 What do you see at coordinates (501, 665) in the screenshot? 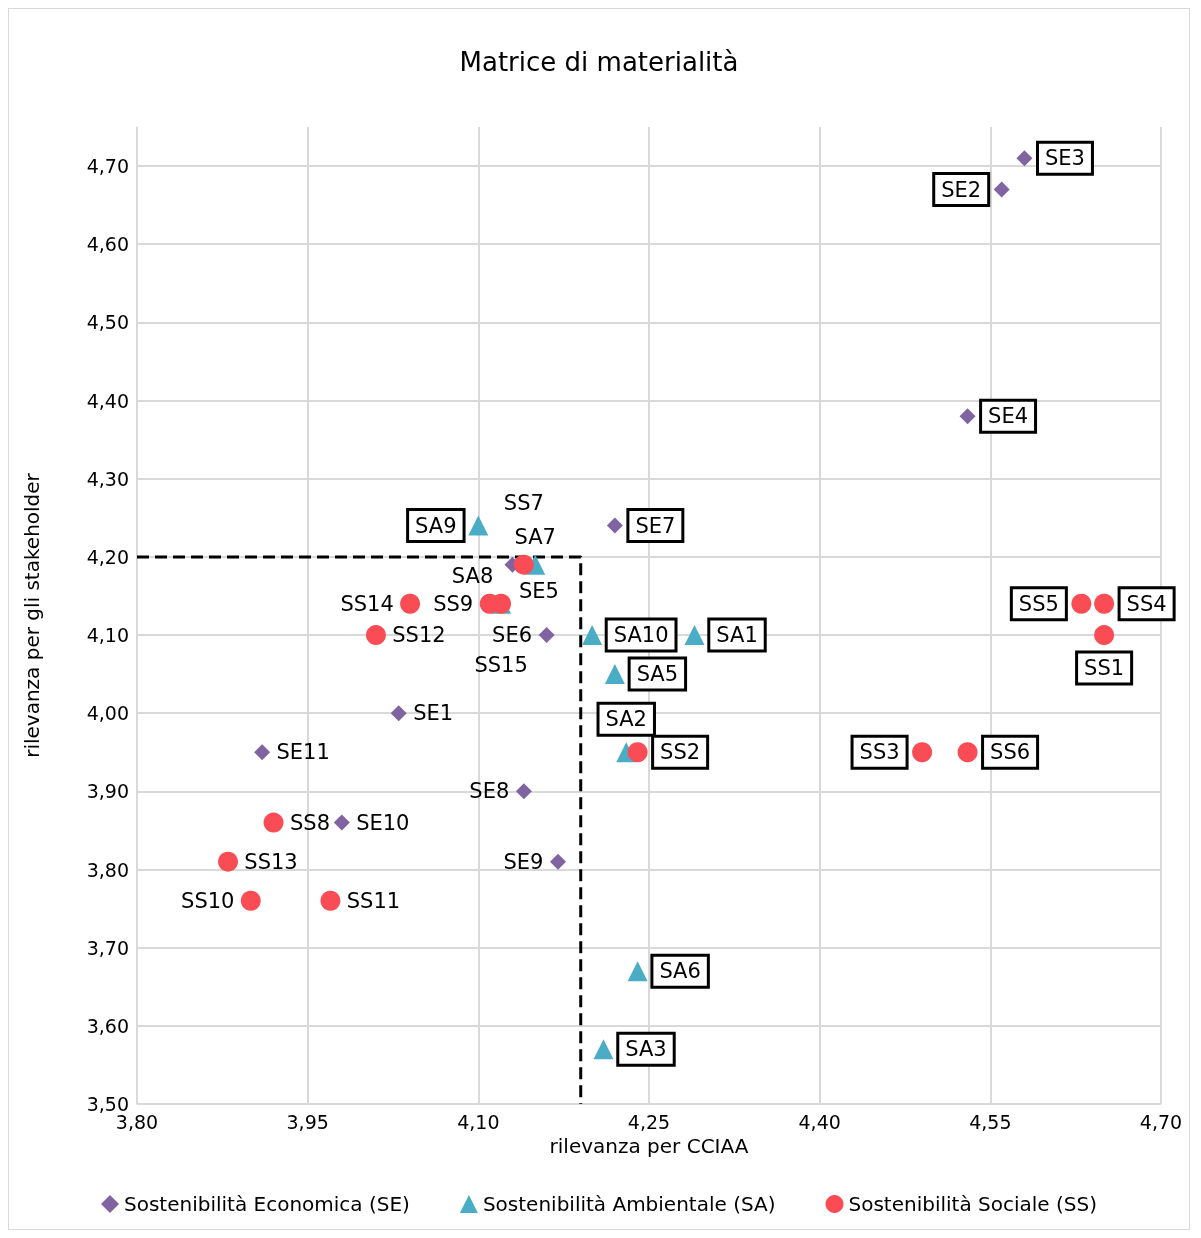
I see `data-label: SS15` at bounding box center [501, 665].